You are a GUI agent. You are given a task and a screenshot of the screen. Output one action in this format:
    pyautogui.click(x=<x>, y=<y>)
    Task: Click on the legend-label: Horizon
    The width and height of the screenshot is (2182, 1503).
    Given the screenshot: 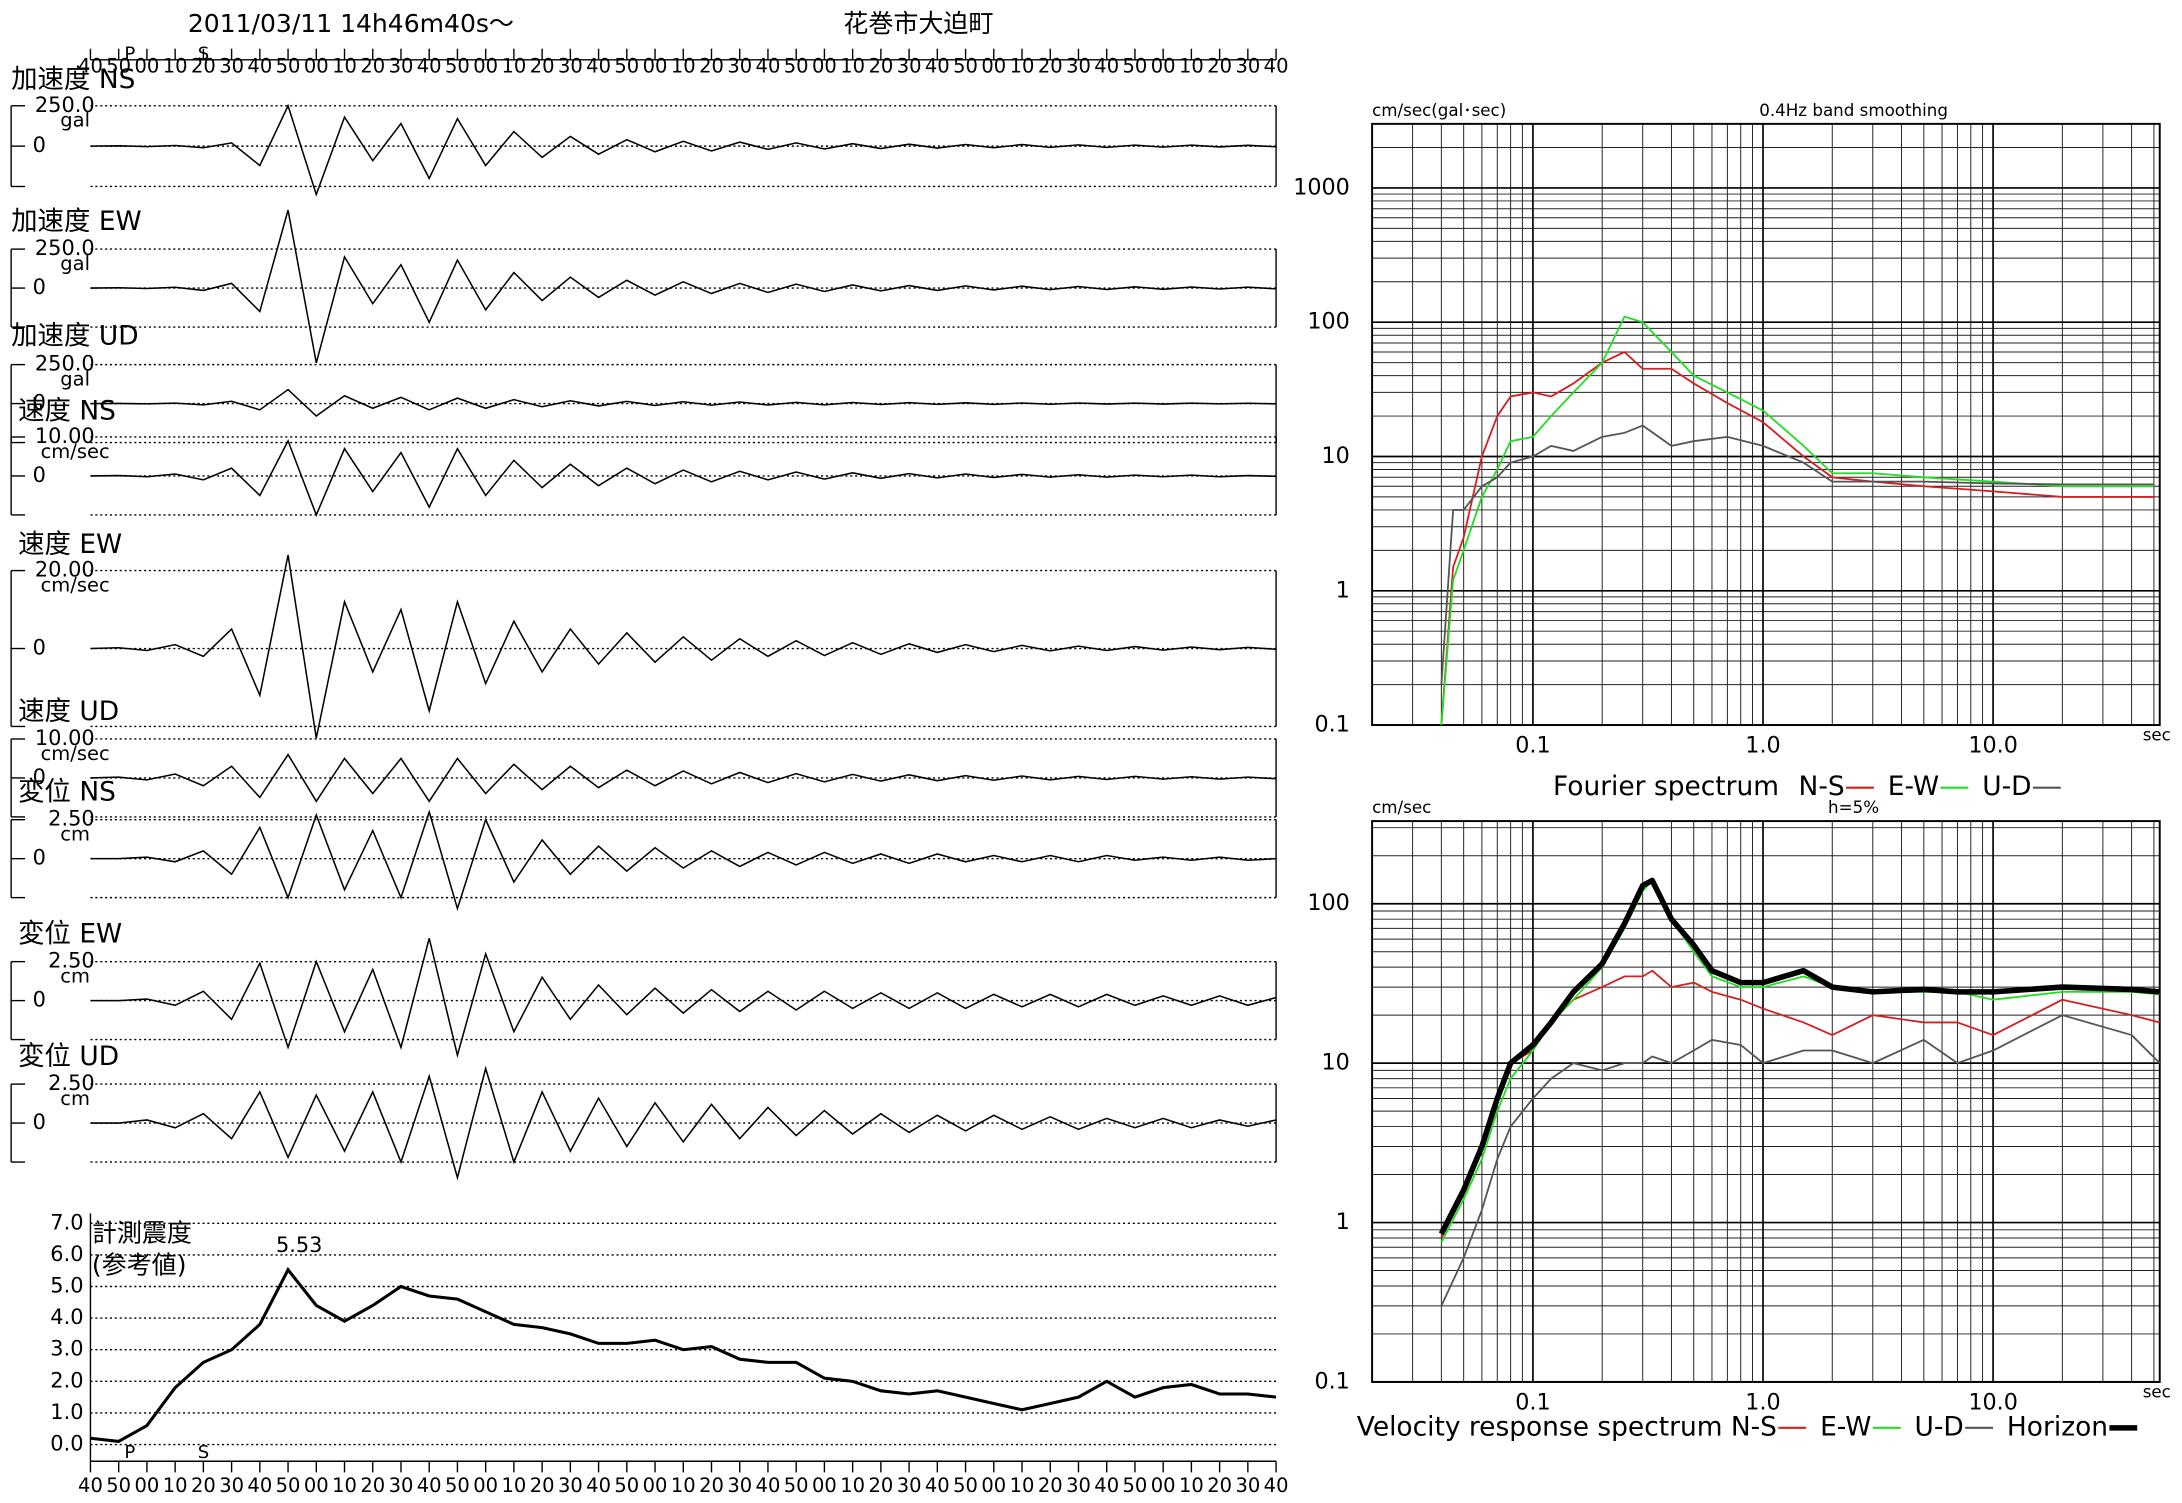 What is the action you would take?
    pyautogui.click(x=2057, y=1426)
    